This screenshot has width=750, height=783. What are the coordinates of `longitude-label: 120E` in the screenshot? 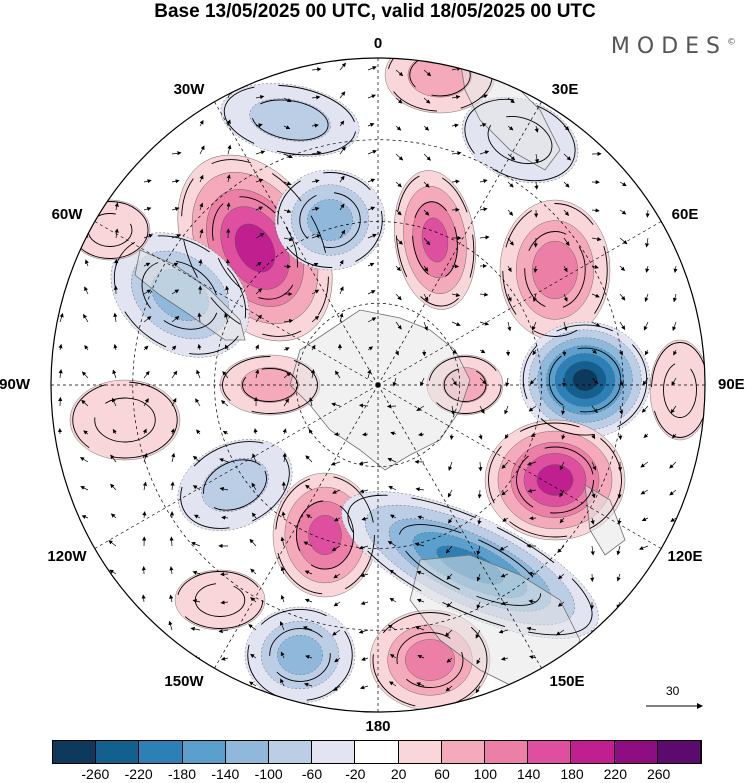 It's located at (685, 556).